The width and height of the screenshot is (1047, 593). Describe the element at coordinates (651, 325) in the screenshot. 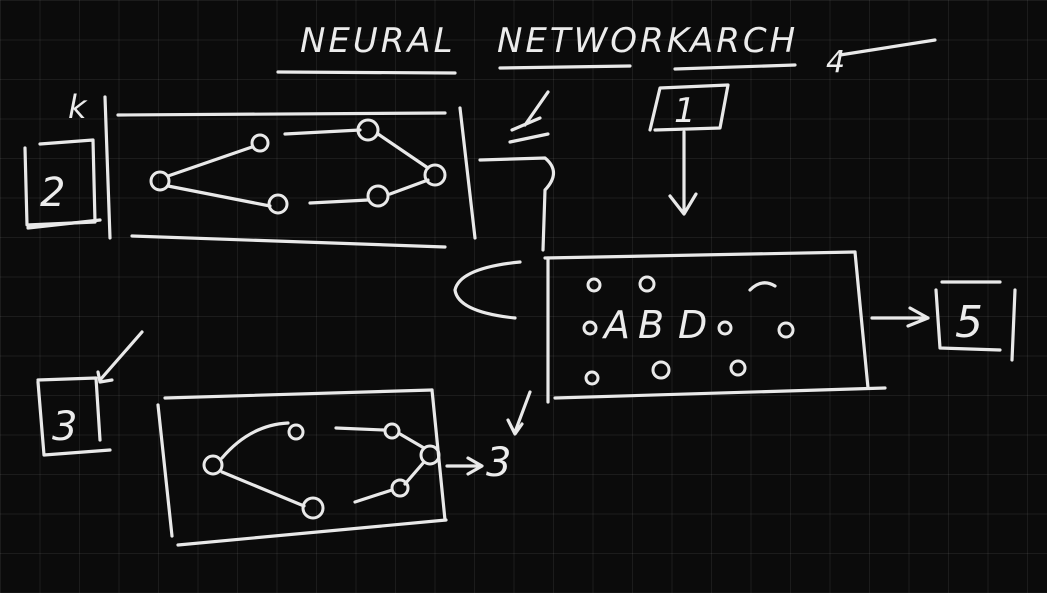

I see `center-letter-b: B` at that location.